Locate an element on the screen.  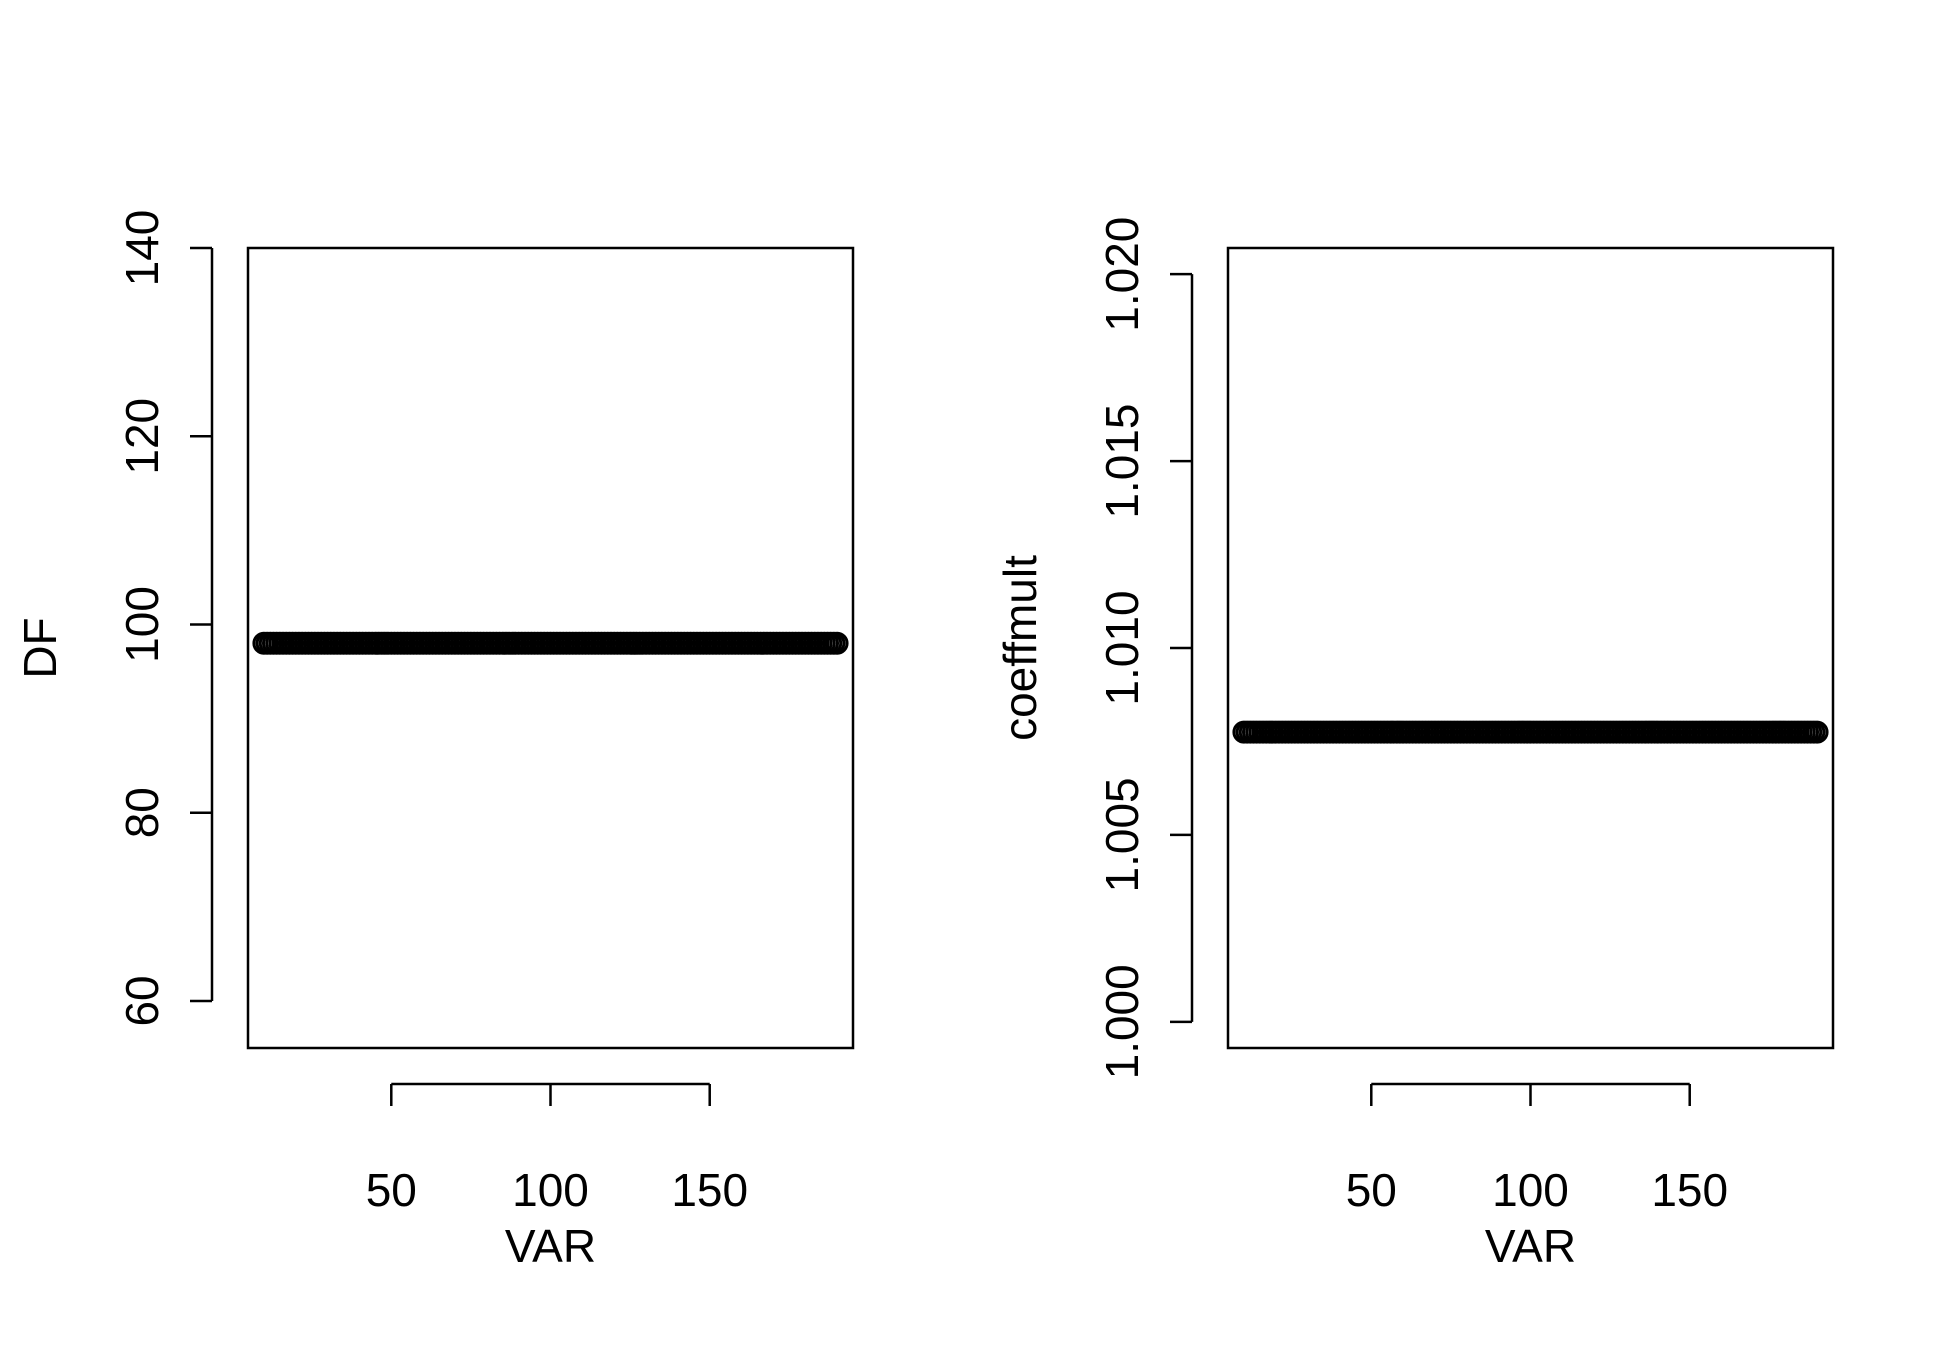
y-tick-label: 100 is located at coordinates (142, 624).